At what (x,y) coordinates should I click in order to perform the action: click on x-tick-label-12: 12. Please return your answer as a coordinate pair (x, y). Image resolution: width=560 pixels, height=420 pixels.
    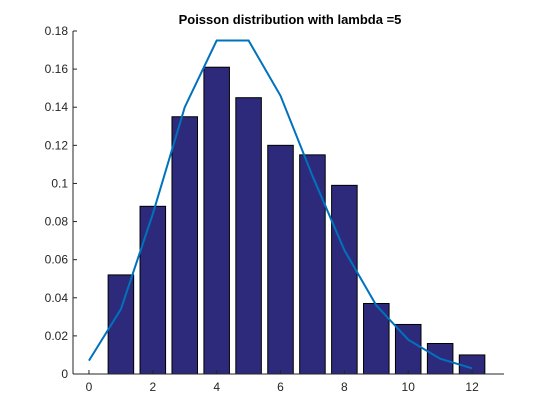
    Looking at the image, I should click on (472, 387).